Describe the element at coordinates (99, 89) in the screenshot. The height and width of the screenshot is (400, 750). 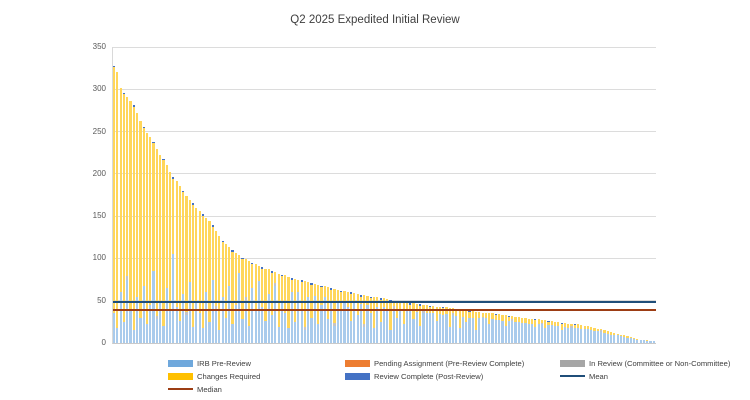
I see `y-tick-label: 300` at that location.